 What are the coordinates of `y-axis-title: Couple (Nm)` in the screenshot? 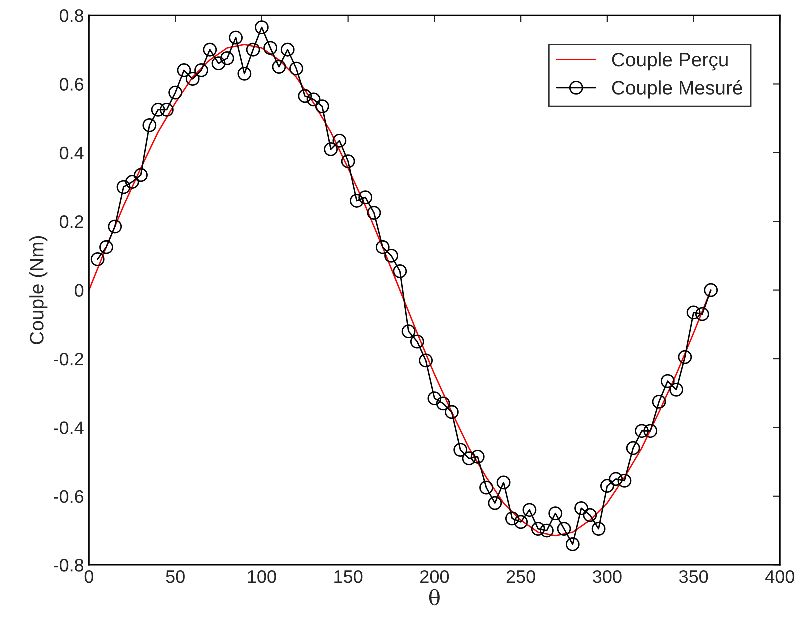 It's located at (39, 290).